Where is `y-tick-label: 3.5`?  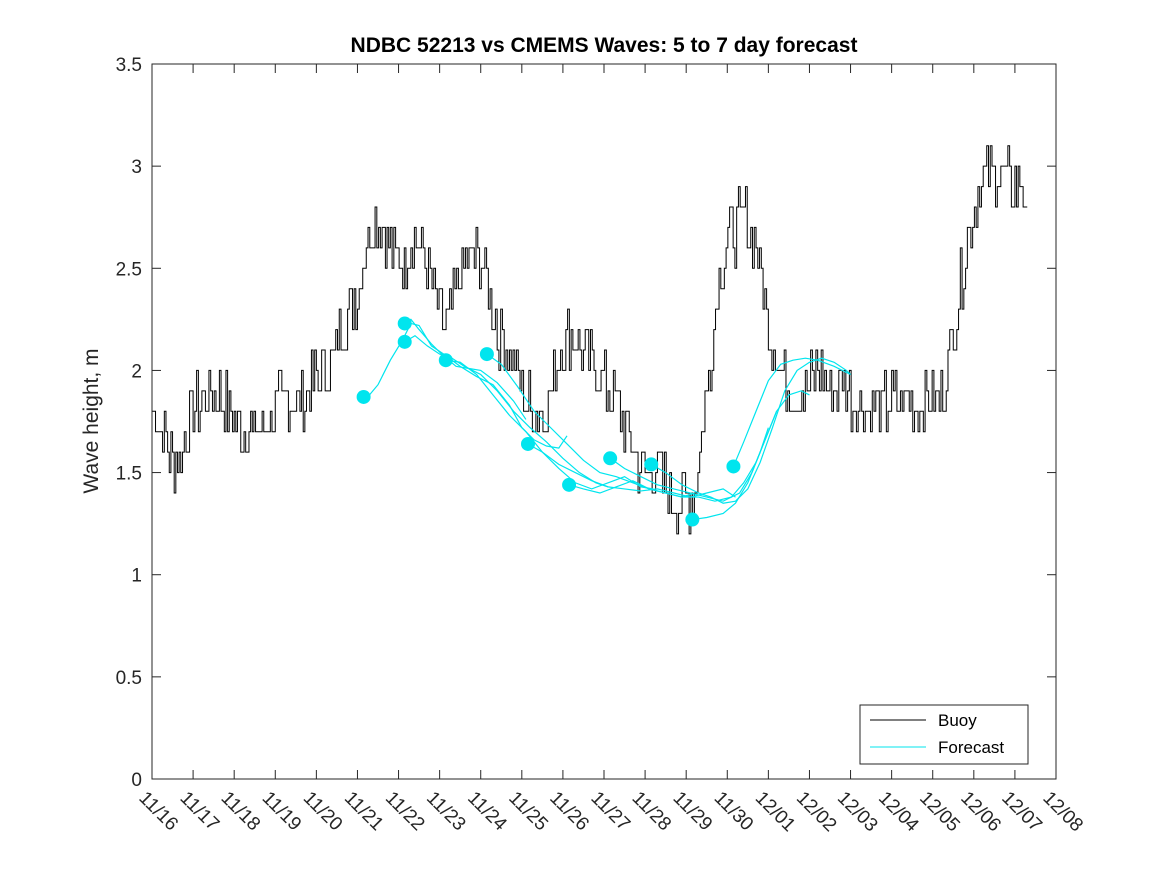
y-tick-label: 3.5 is located at coordinates (129, 65).